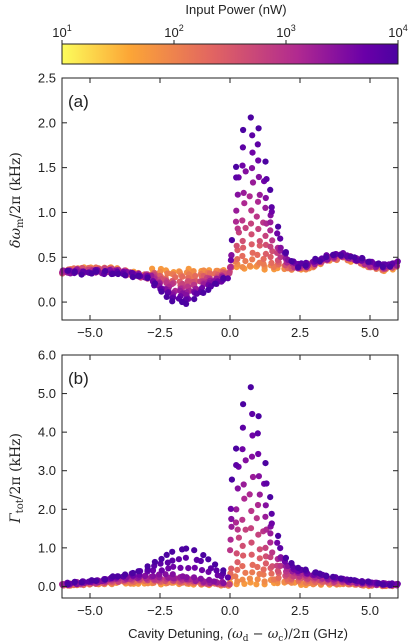 This screenshot has width=415, height=644. Describe the element at coordinates (78, 101) in the screenshot. I see `panel-a-label: (a)` at that location.